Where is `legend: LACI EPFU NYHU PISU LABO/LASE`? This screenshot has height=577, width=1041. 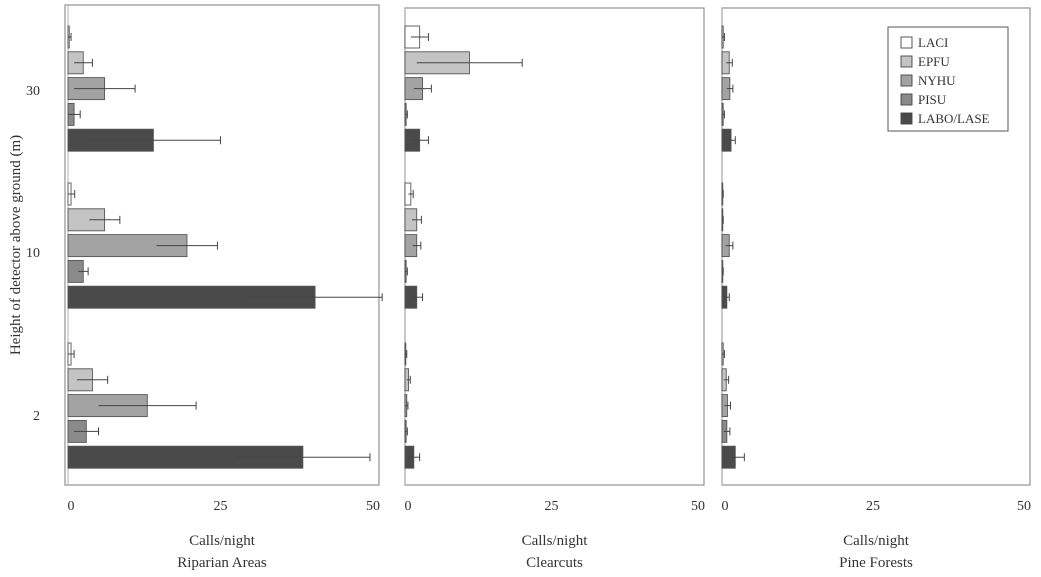
legend: LACI EPFU NYHU PISU LABO/LASE is located at coordinates (948, 79).